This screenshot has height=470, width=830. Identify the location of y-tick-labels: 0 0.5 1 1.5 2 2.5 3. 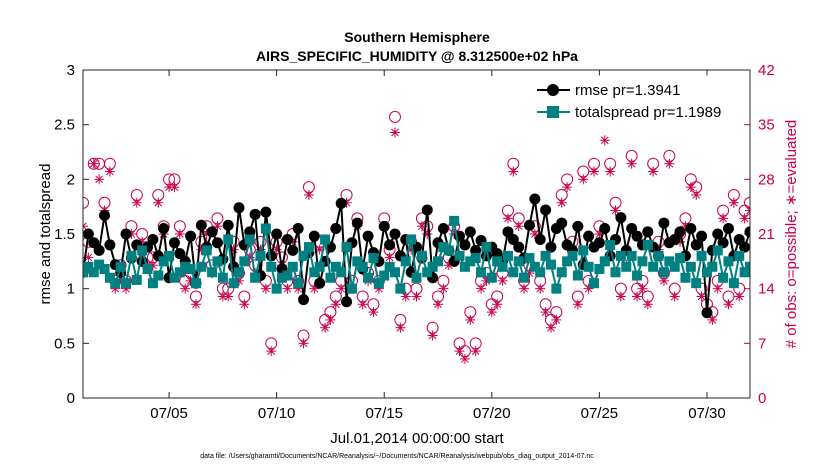
(64, 234).